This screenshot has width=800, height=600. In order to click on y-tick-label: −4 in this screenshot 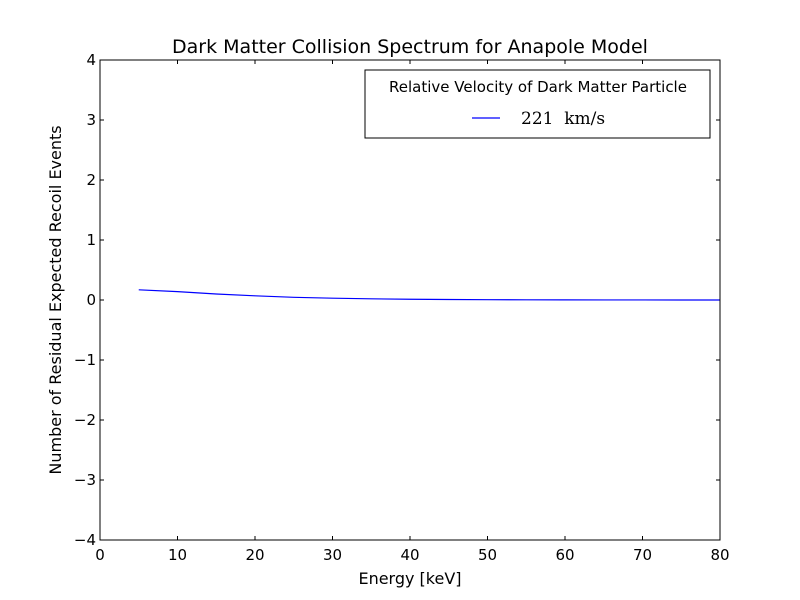, I will do `click(85, 540)`.